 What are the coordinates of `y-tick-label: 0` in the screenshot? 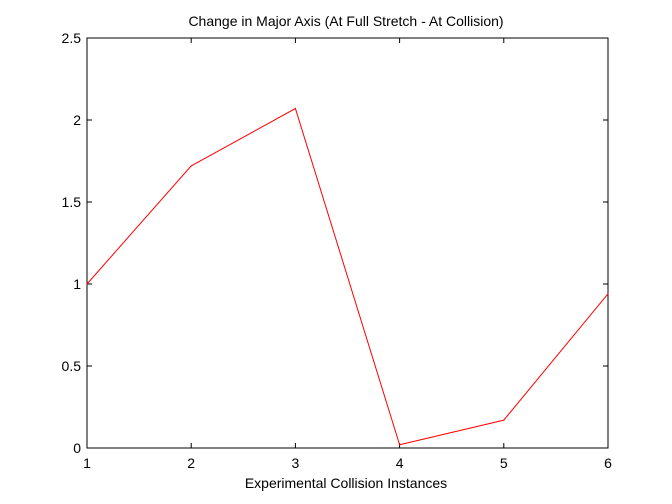 It's located at (77, 448).